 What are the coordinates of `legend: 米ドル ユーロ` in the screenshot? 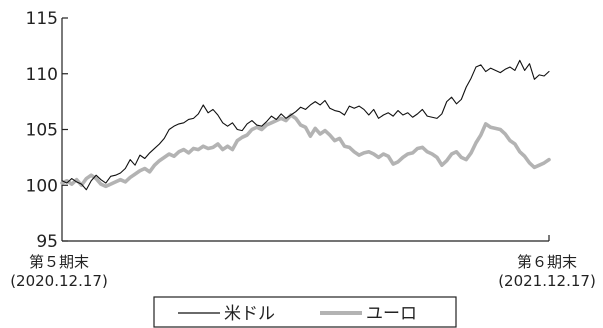 It's located at (305, 312).